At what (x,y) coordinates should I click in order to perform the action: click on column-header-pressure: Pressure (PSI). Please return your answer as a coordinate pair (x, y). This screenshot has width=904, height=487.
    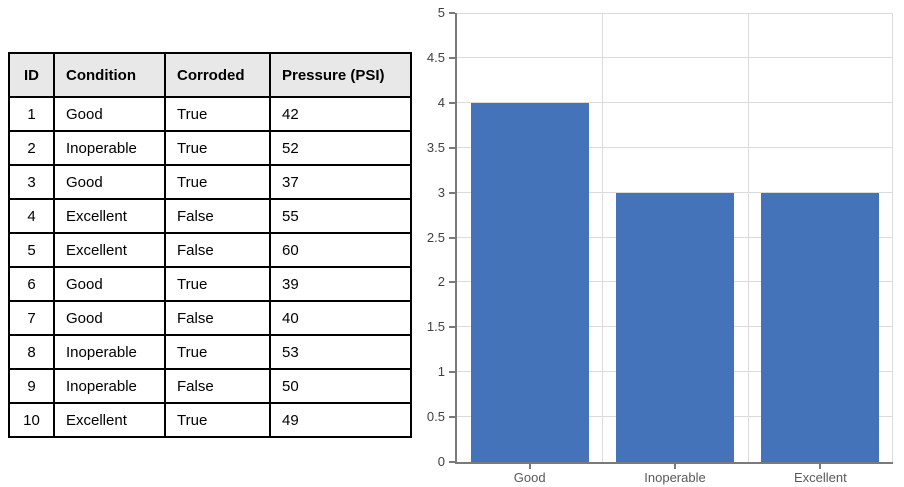
    Looking at the image, I should click on (340, 75).